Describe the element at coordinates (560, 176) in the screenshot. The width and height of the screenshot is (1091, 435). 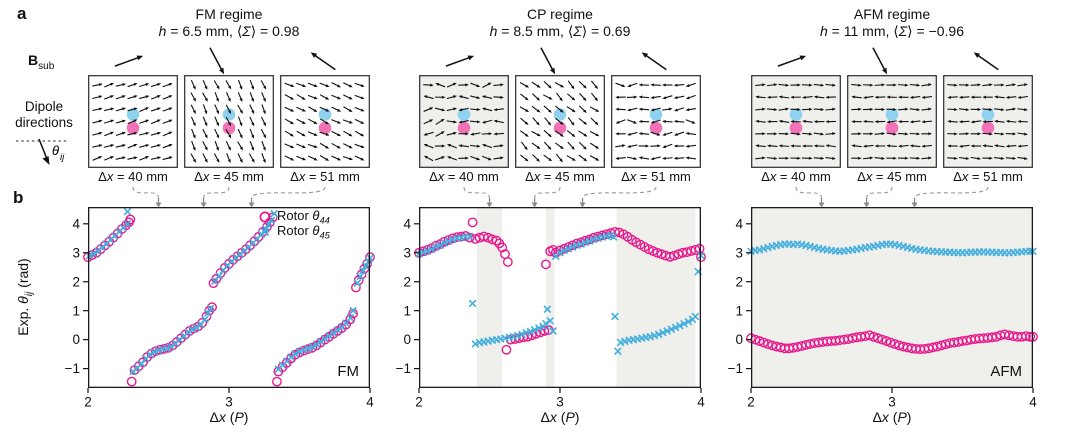
I see `dx-label: Δx = 45 mm` at that location.